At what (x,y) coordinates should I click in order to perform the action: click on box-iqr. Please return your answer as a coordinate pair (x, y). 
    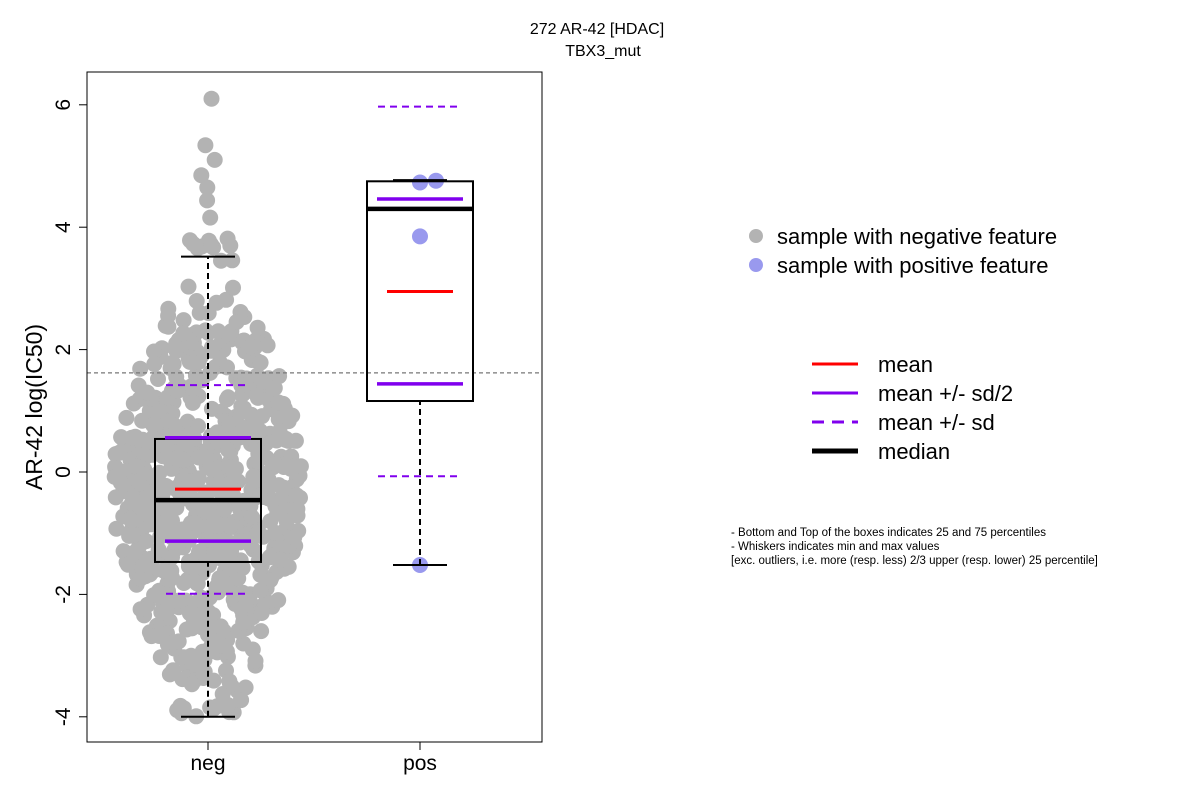
    Looking at the image, I should click on (420, 291).